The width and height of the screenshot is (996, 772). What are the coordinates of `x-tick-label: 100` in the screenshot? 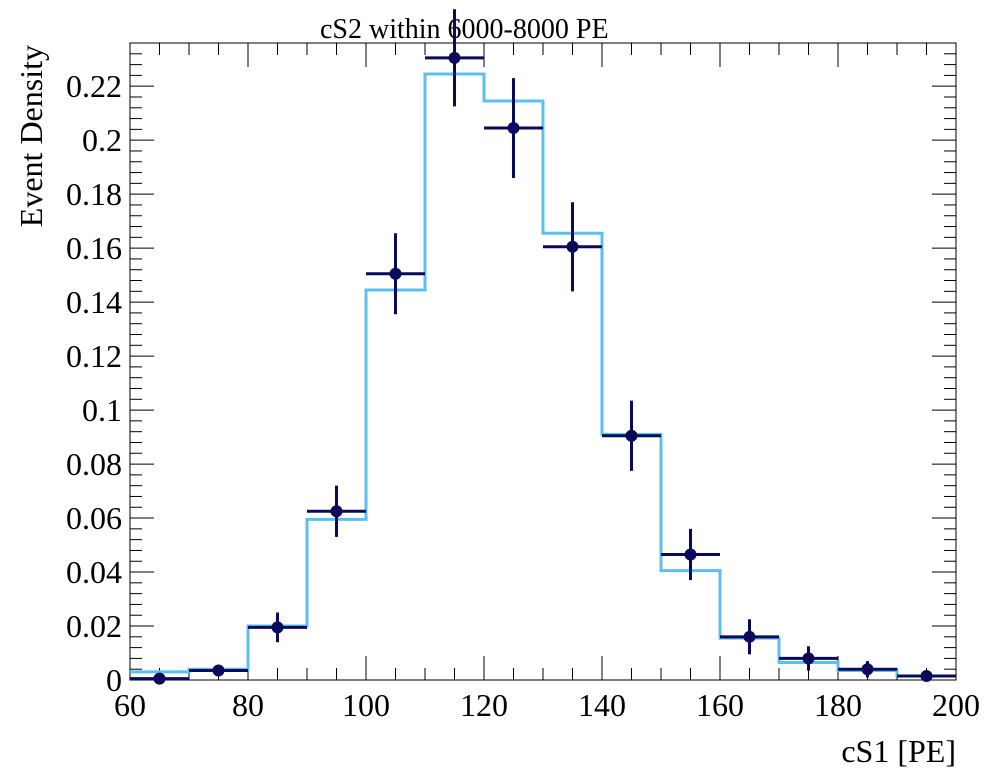 It's located at (366, 705).